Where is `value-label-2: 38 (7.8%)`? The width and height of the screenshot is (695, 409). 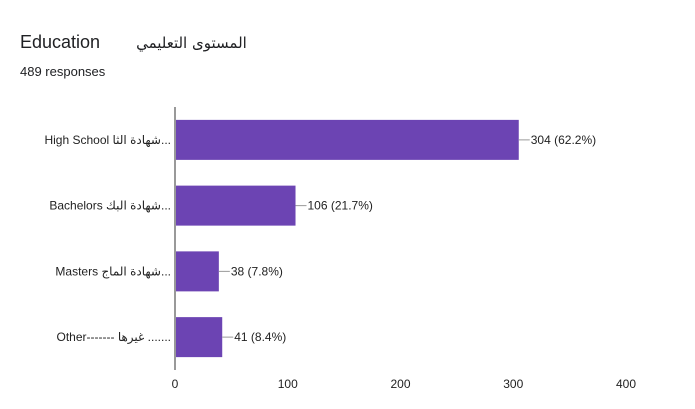 value-label-2: 38 (7.8%) is located at coordinates (257, 271).